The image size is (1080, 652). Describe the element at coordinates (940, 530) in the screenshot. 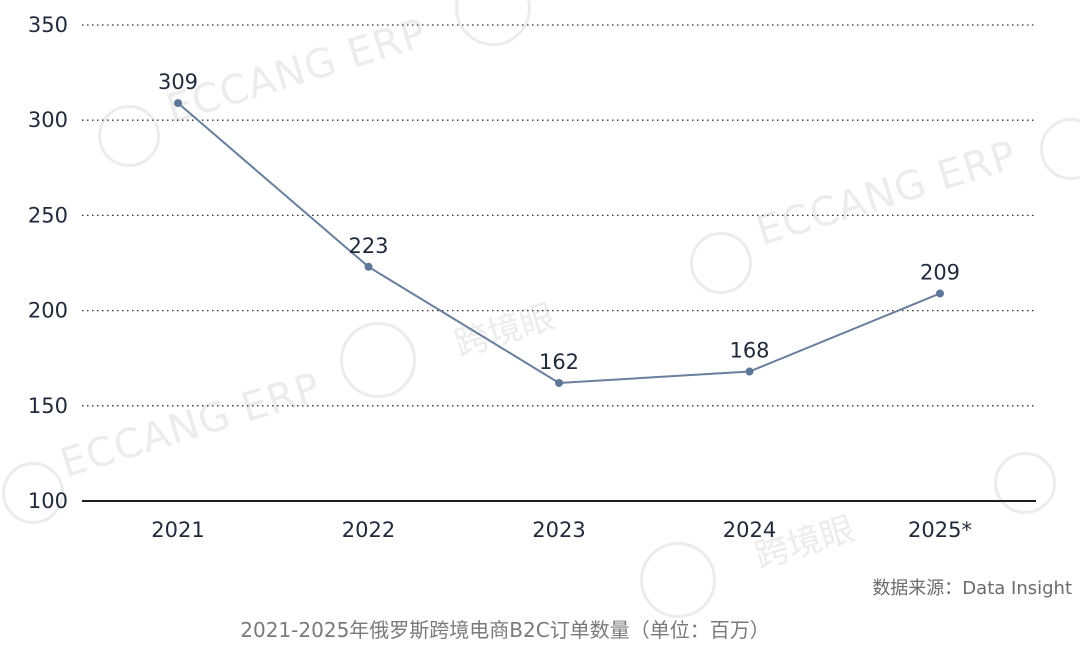

I see `x-tick-label: 2025*` at that location.